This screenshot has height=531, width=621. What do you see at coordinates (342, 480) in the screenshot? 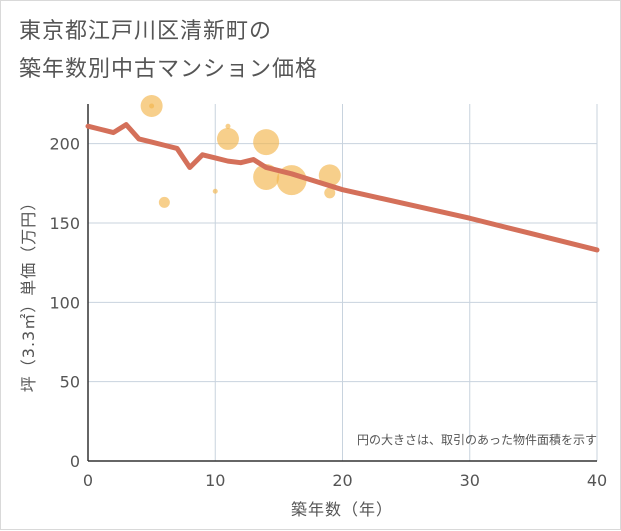
I see `x-tick-label-2: 20` at bounding box center [342, 480].